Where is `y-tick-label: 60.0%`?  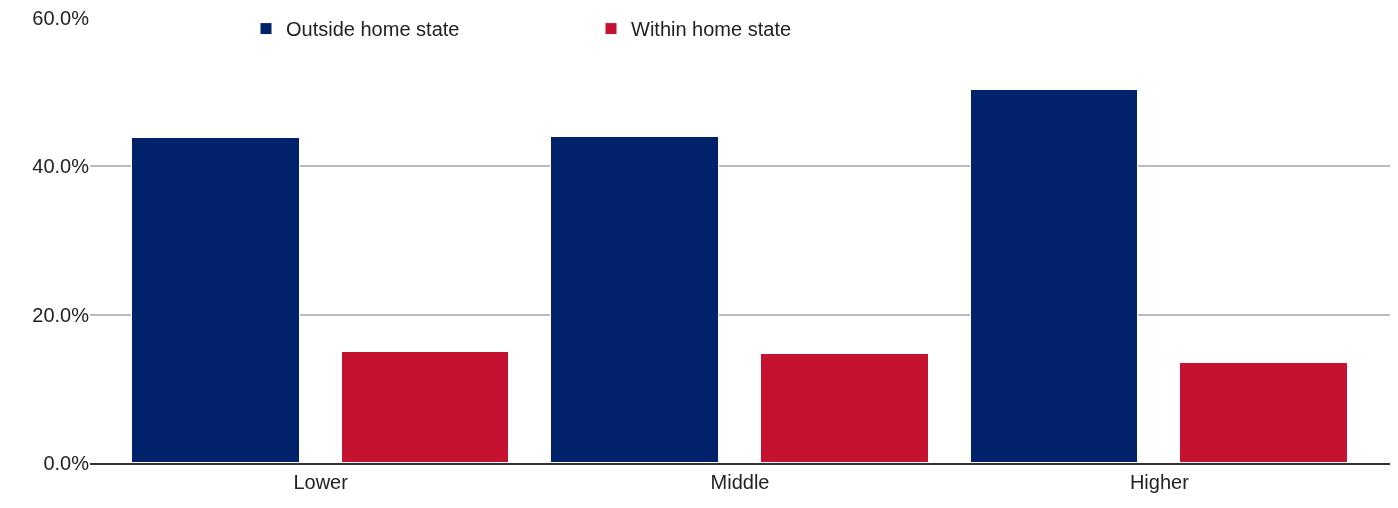 y-tick-label: 60.0% is located at coordinates (61, 18).